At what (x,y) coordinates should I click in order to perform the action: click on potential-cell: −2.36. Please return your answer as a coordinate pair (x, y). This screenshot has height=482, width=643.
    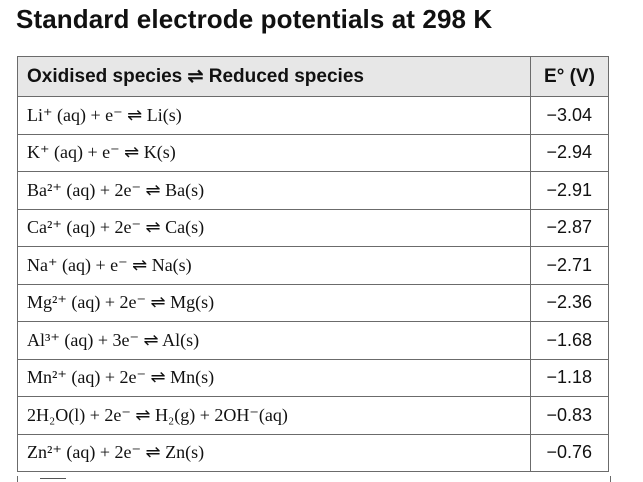
    Looking at the image, I should click on (569, 302).